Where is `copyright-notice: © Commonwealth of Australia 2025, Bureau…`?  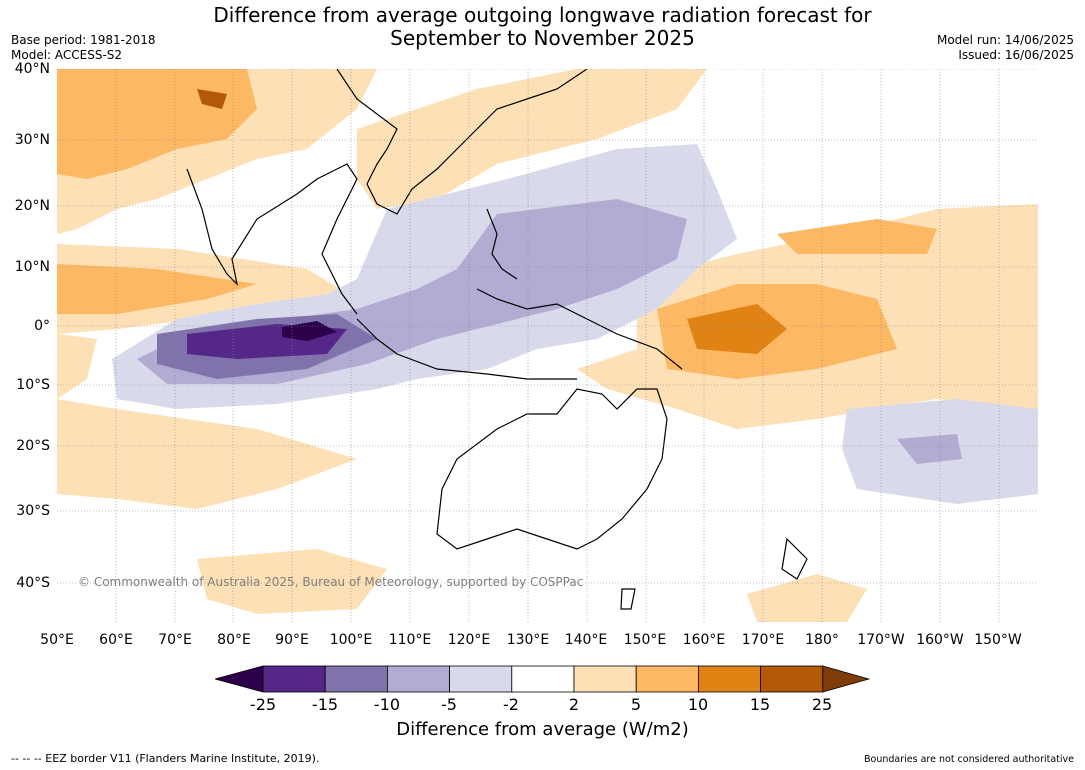 copyright-notice: © Commonwealth of Australia 2025, Bureau… is located at coordinates (331, 582).